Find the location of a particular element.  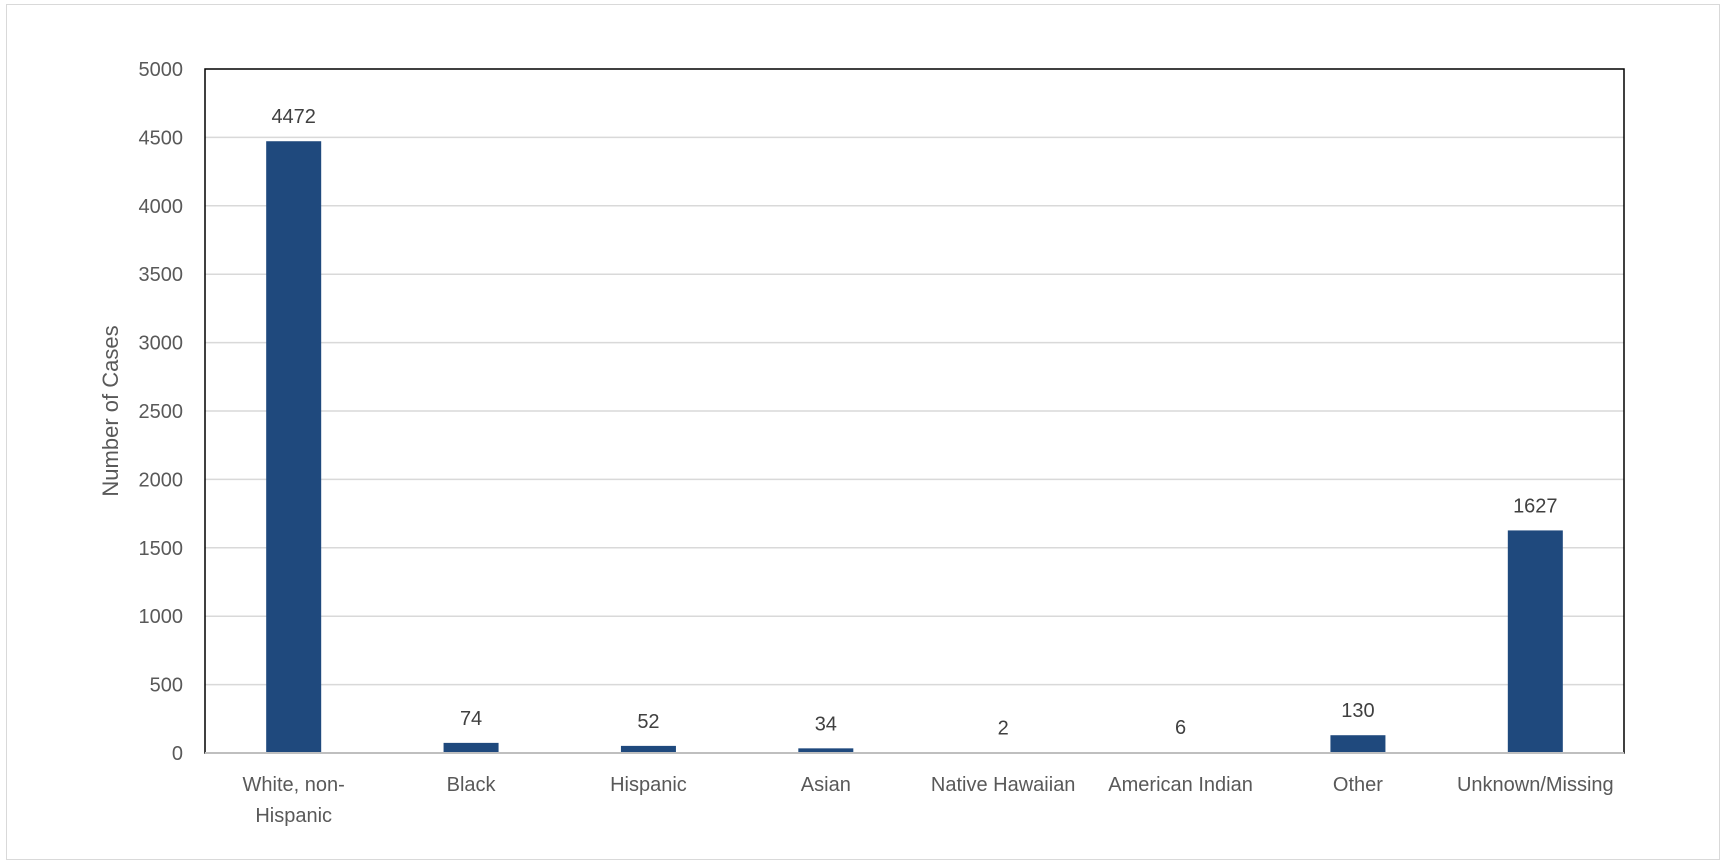

data-label: 4472 is located at coordinates (293, 117).